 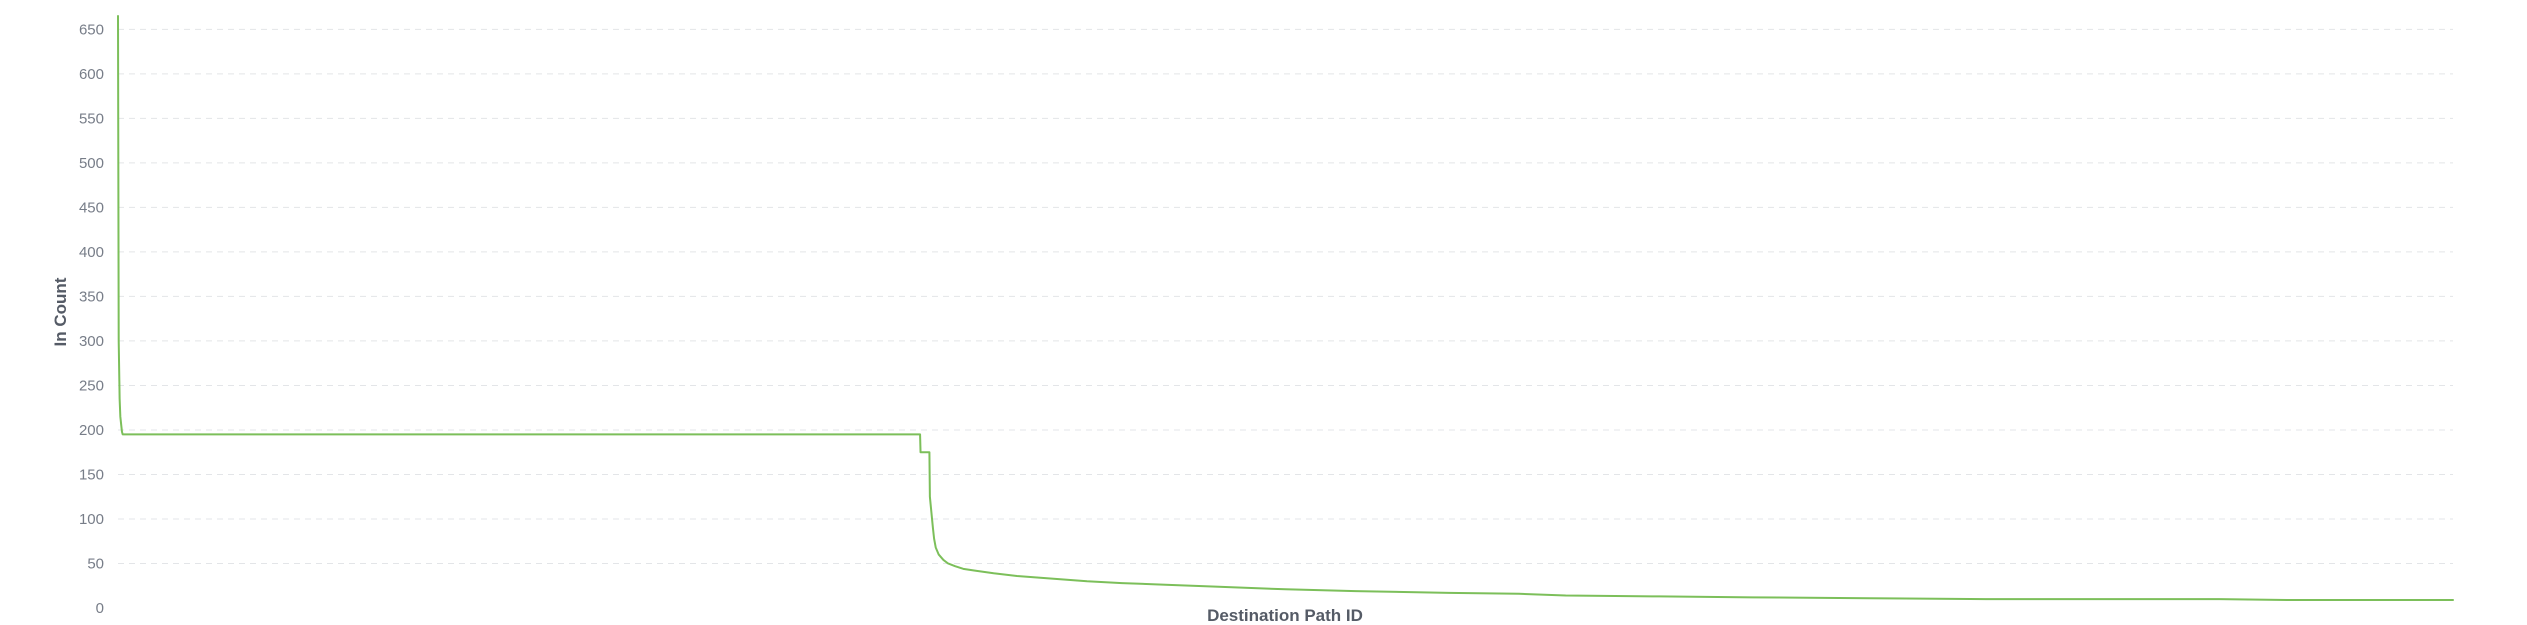 What do you see at coordinates (100, 608) in the screenshot?
I see `y-tick-label: 0` at bounding box center [100, 608].